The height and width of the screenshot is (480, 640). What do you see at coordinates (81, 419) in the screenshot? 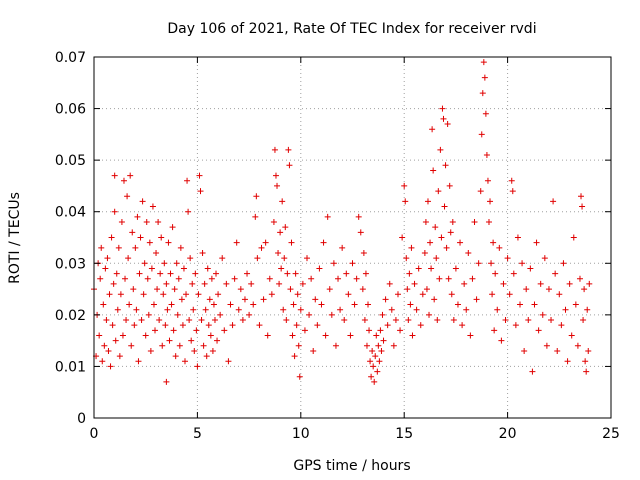
I see `y-tick-label: 0` at bounding box center [81, 419].